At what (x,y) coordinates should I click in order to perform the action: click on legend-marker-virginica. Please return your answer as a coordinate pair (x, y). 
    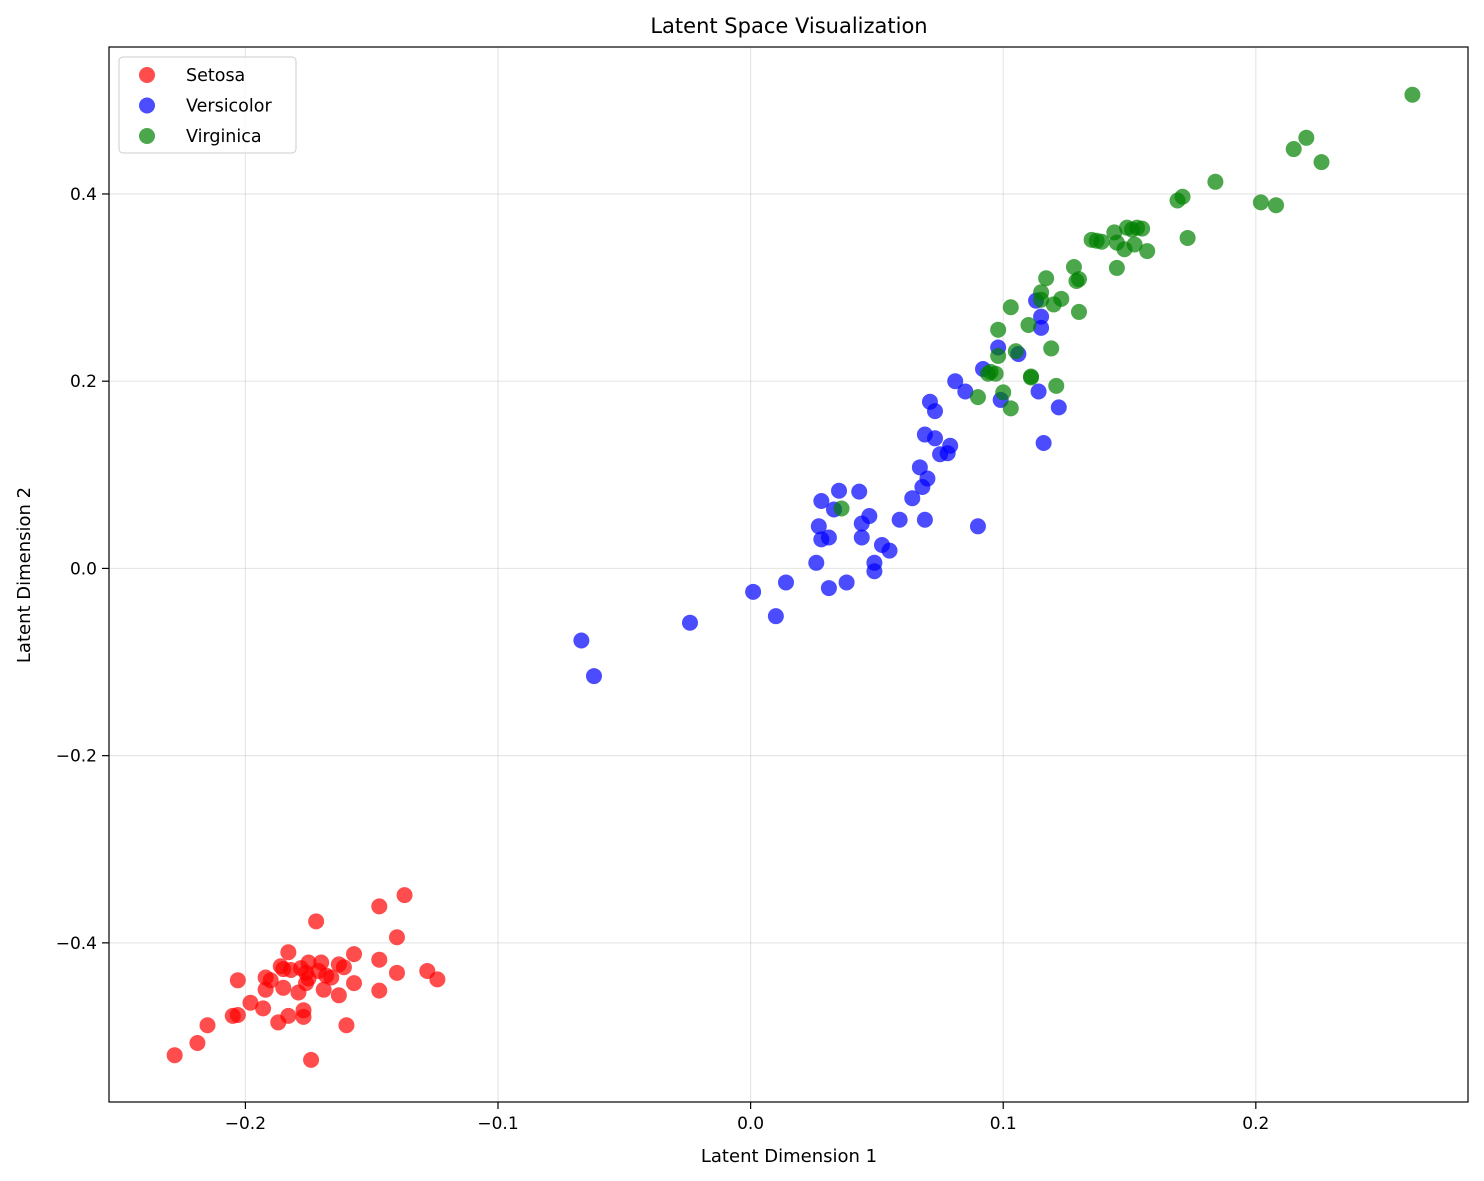
    Looking at the image, I should click on (147, 136).